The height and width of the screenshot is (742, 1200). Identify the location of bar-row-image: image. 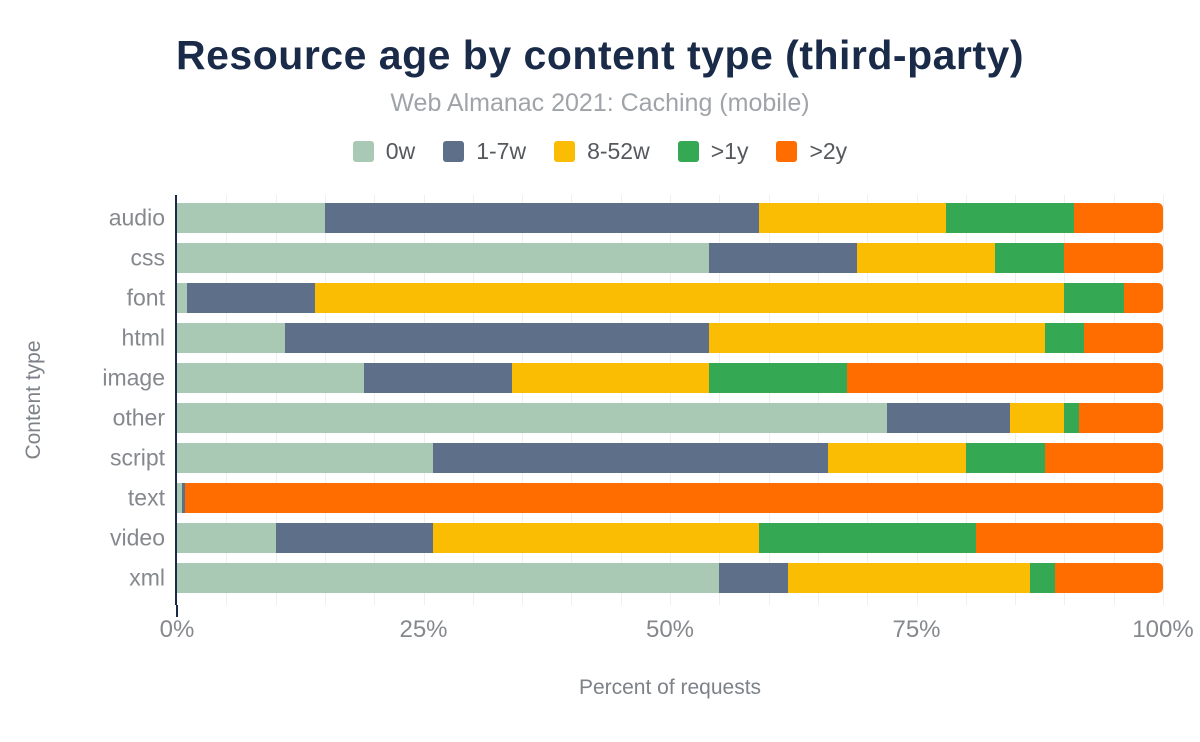
(632, 378).